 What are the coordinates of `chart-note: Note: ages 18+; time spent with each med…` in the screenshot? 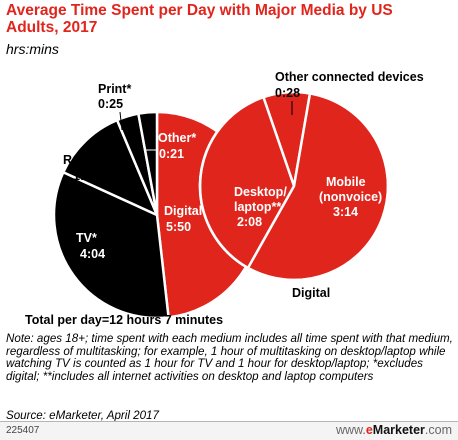 It's located at (229, 357).